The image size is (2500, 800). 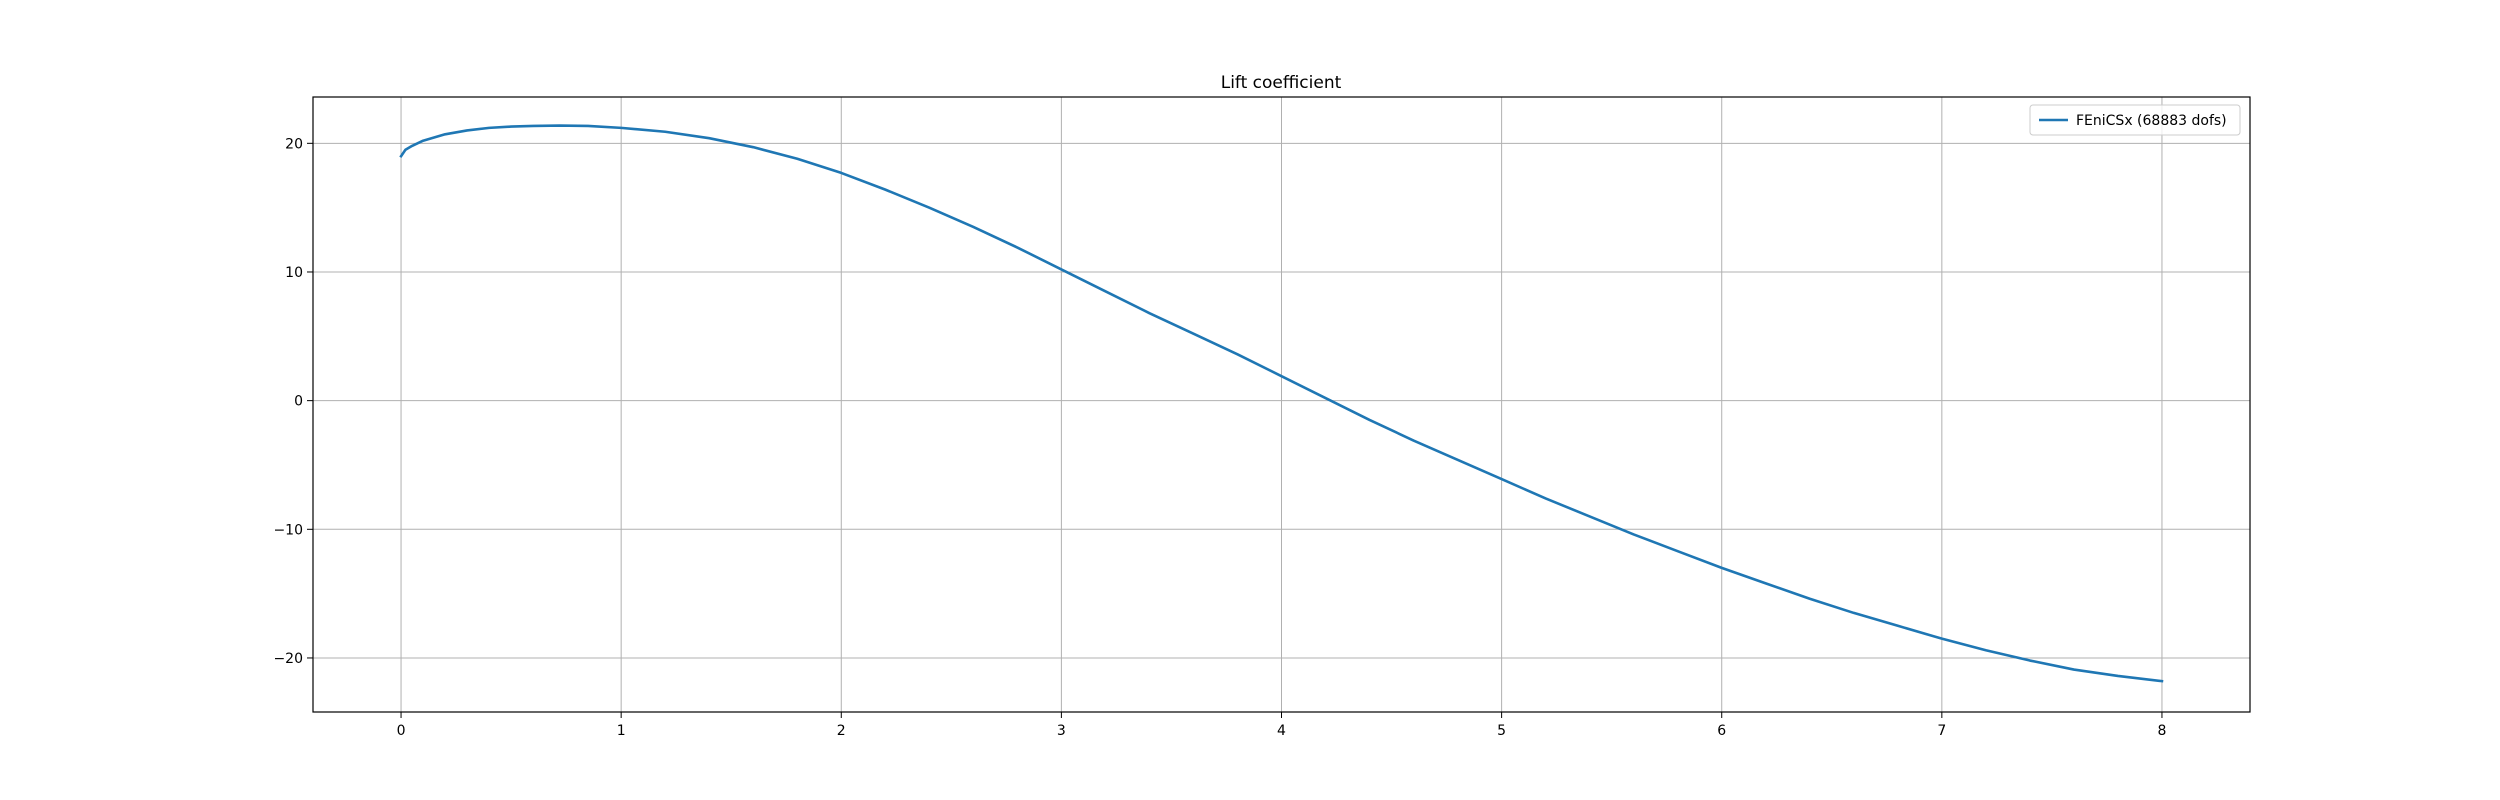 What do you see at coordinates (288, 659) in the screenshot?
I see `y-tick-label: −20` at bounding box center [288, 659].